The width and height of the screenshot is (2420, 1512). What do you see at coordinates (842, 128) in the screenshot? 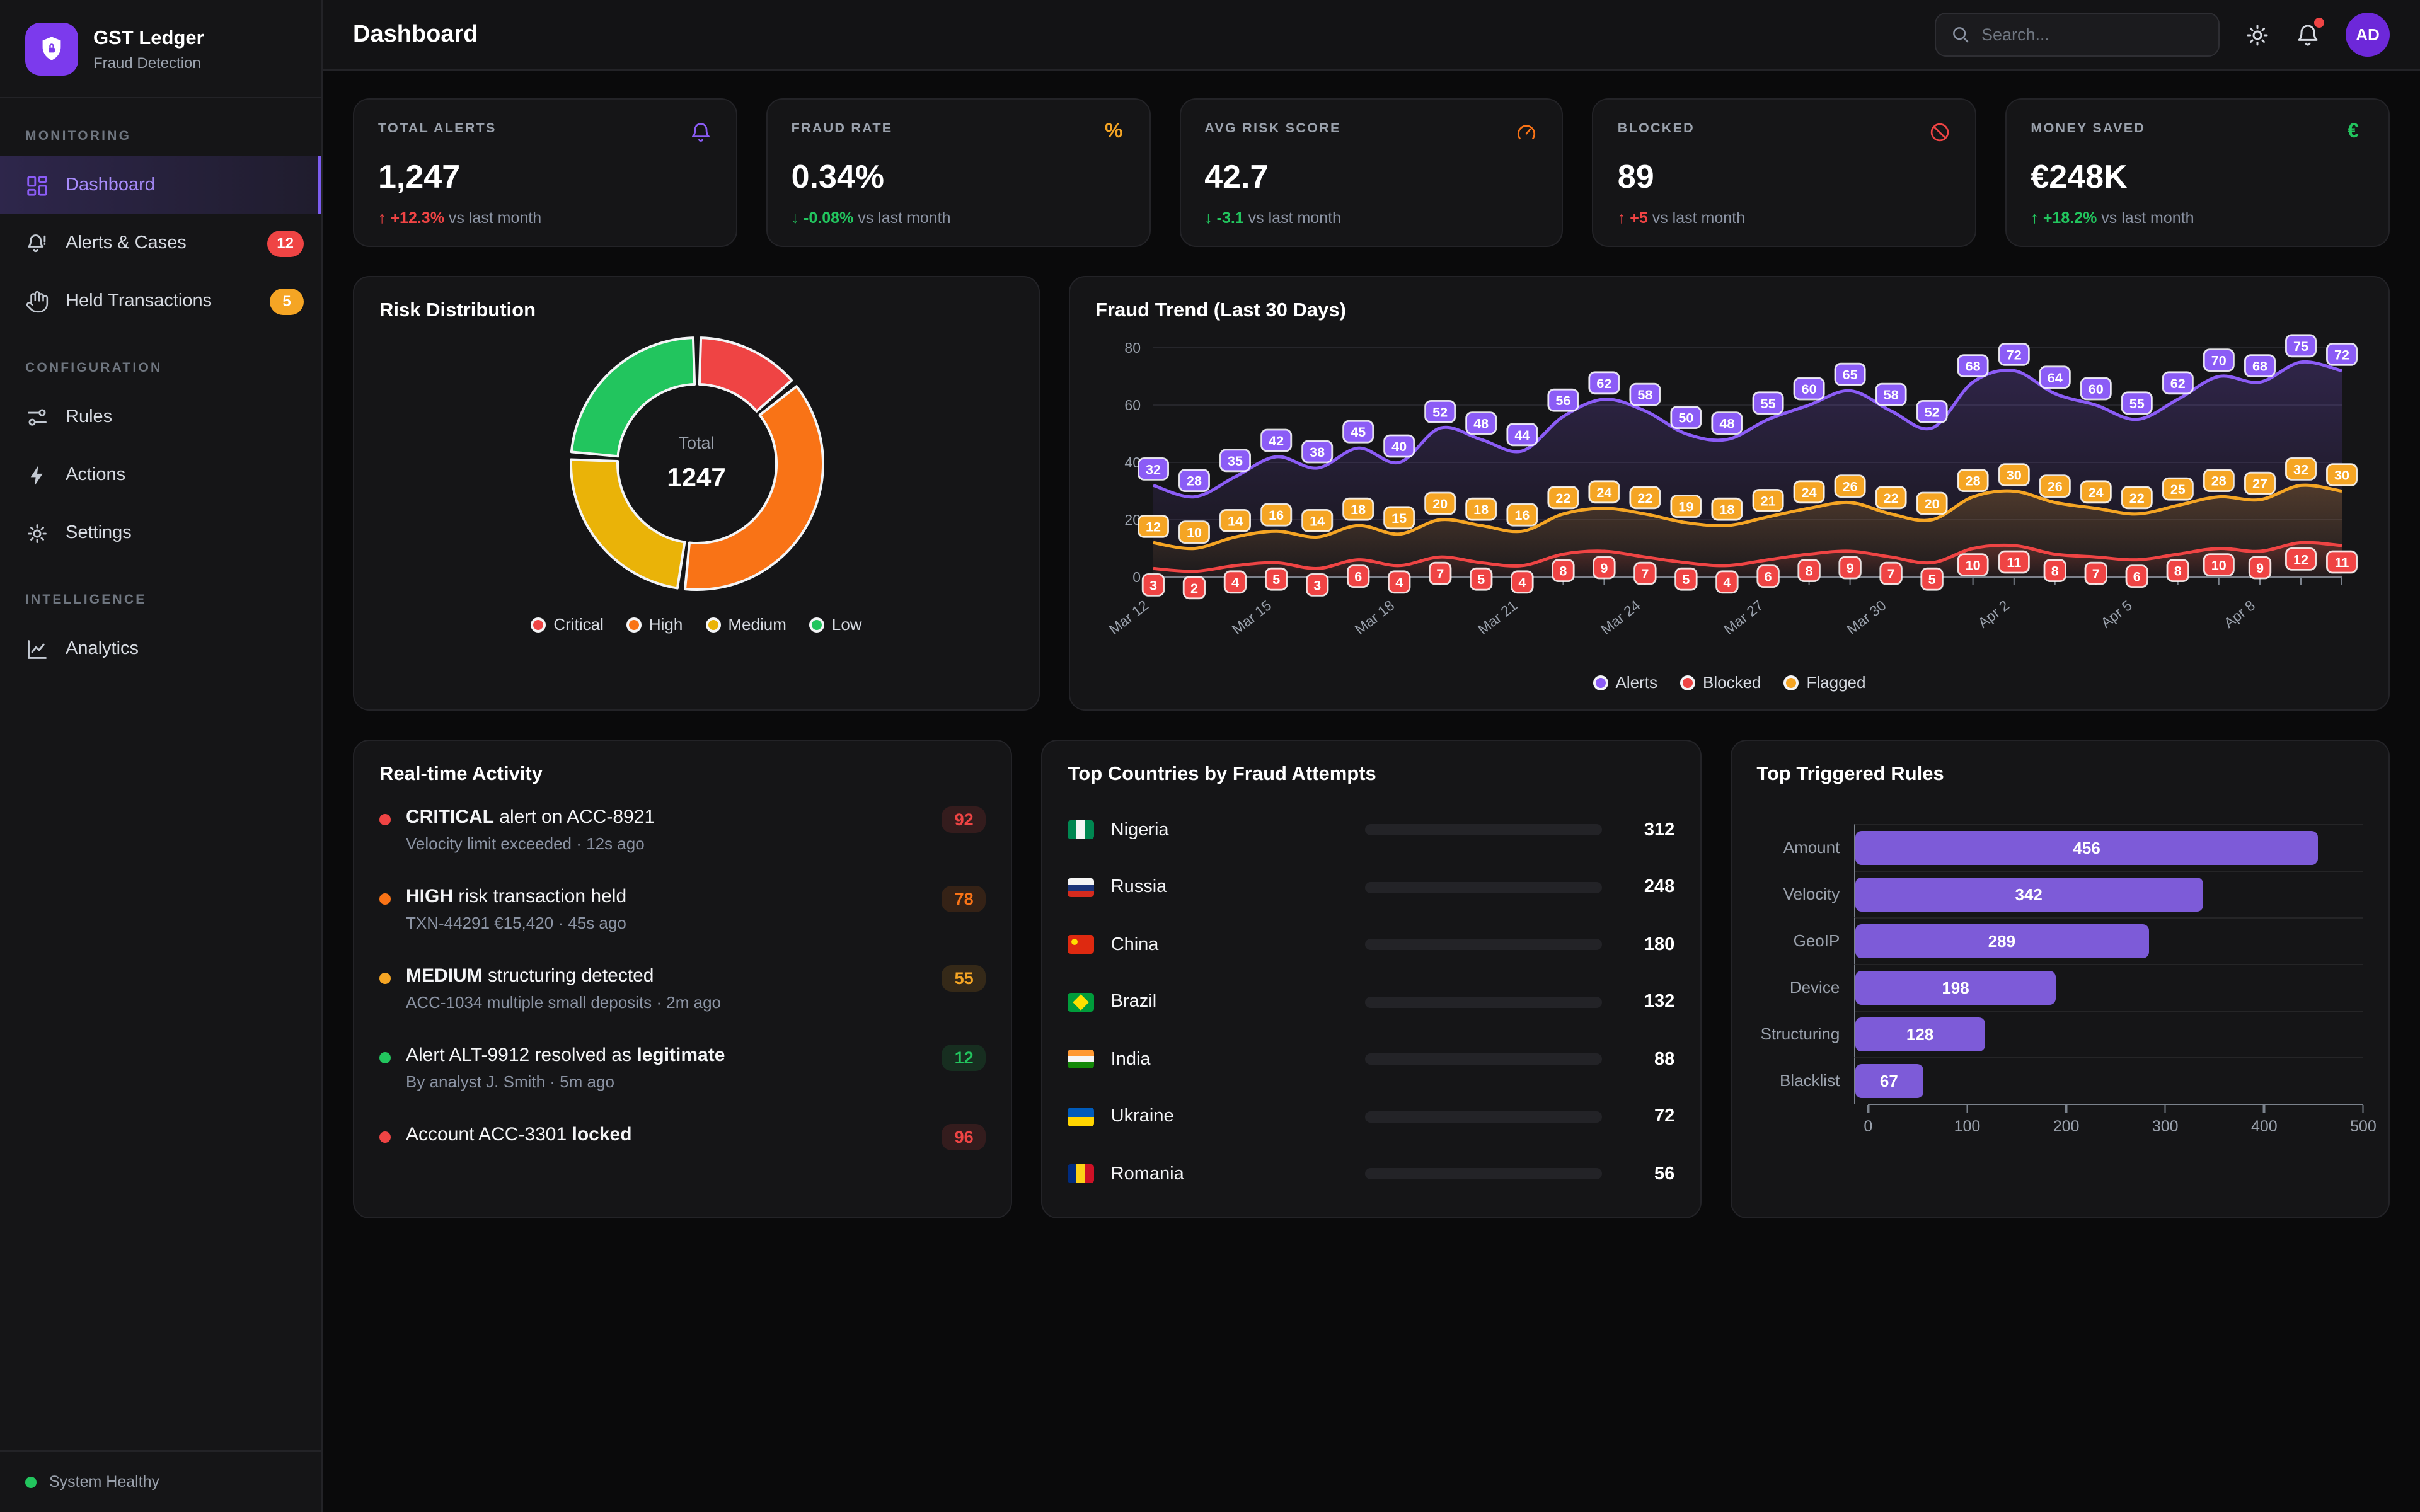
I see `kpi-label: FRAUD RATE` at bounding box center [842, 128].